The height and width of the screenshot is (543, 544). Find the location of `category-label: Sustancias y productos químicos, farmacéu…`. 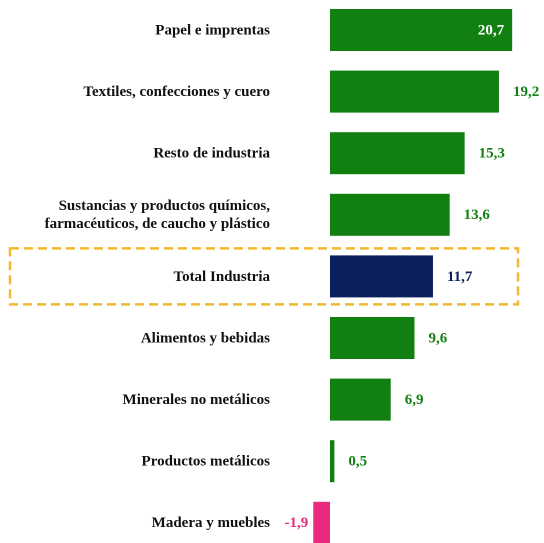

category-label: Sustancias y productos químicos, farmacéu… is located at coordinates (158, 215).